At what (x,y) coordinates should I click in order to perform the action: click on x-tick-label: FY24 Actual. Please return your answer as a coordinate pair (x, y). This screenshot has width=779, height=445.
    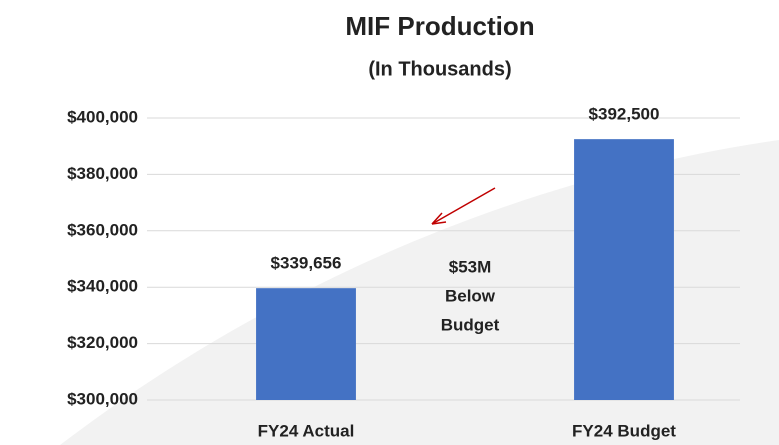
    Looking at the image, I should click on (306, 430).